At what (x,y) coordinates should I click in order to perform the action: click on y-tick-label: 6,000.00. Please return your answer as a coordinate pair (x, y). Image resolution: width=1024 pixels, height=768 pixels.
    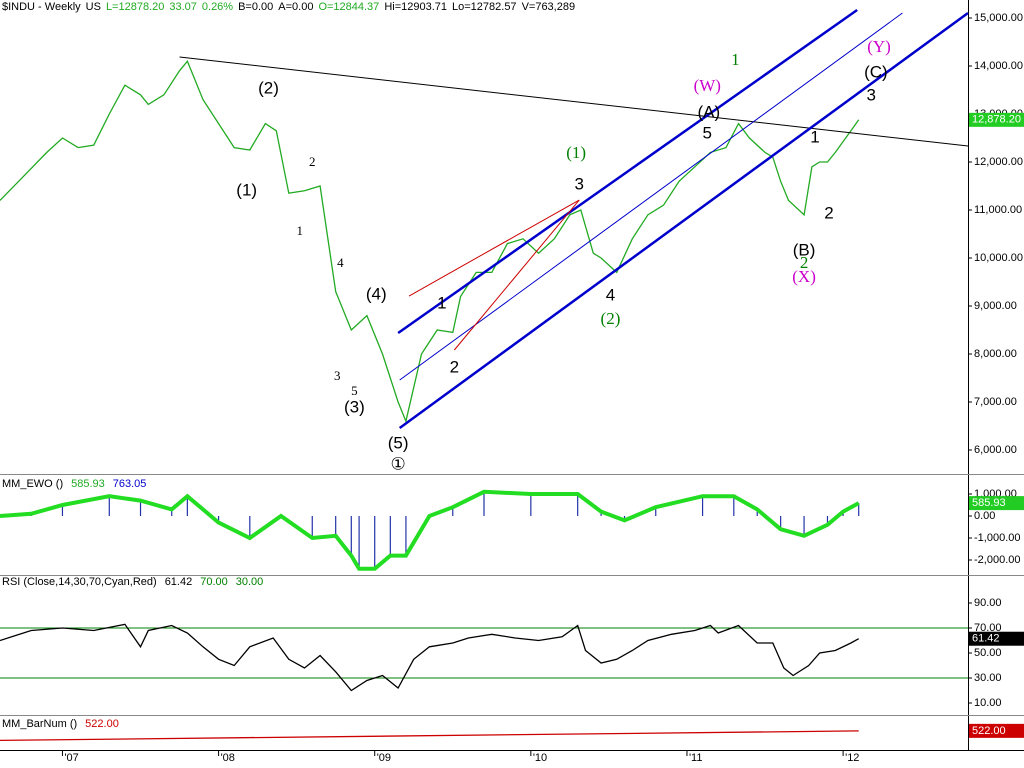
    Looking at the image, I should click on (995, 450).